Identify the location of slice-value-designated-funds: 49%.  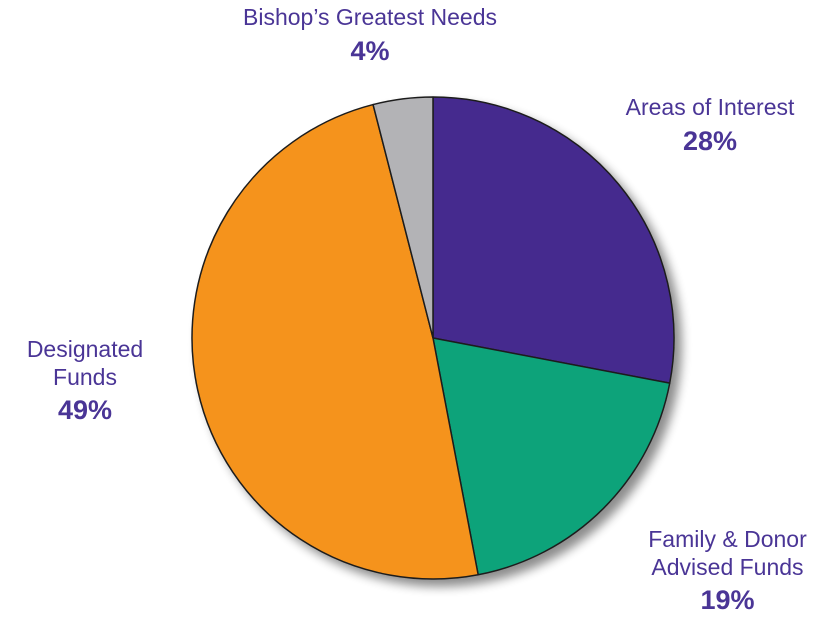
(85, 410).